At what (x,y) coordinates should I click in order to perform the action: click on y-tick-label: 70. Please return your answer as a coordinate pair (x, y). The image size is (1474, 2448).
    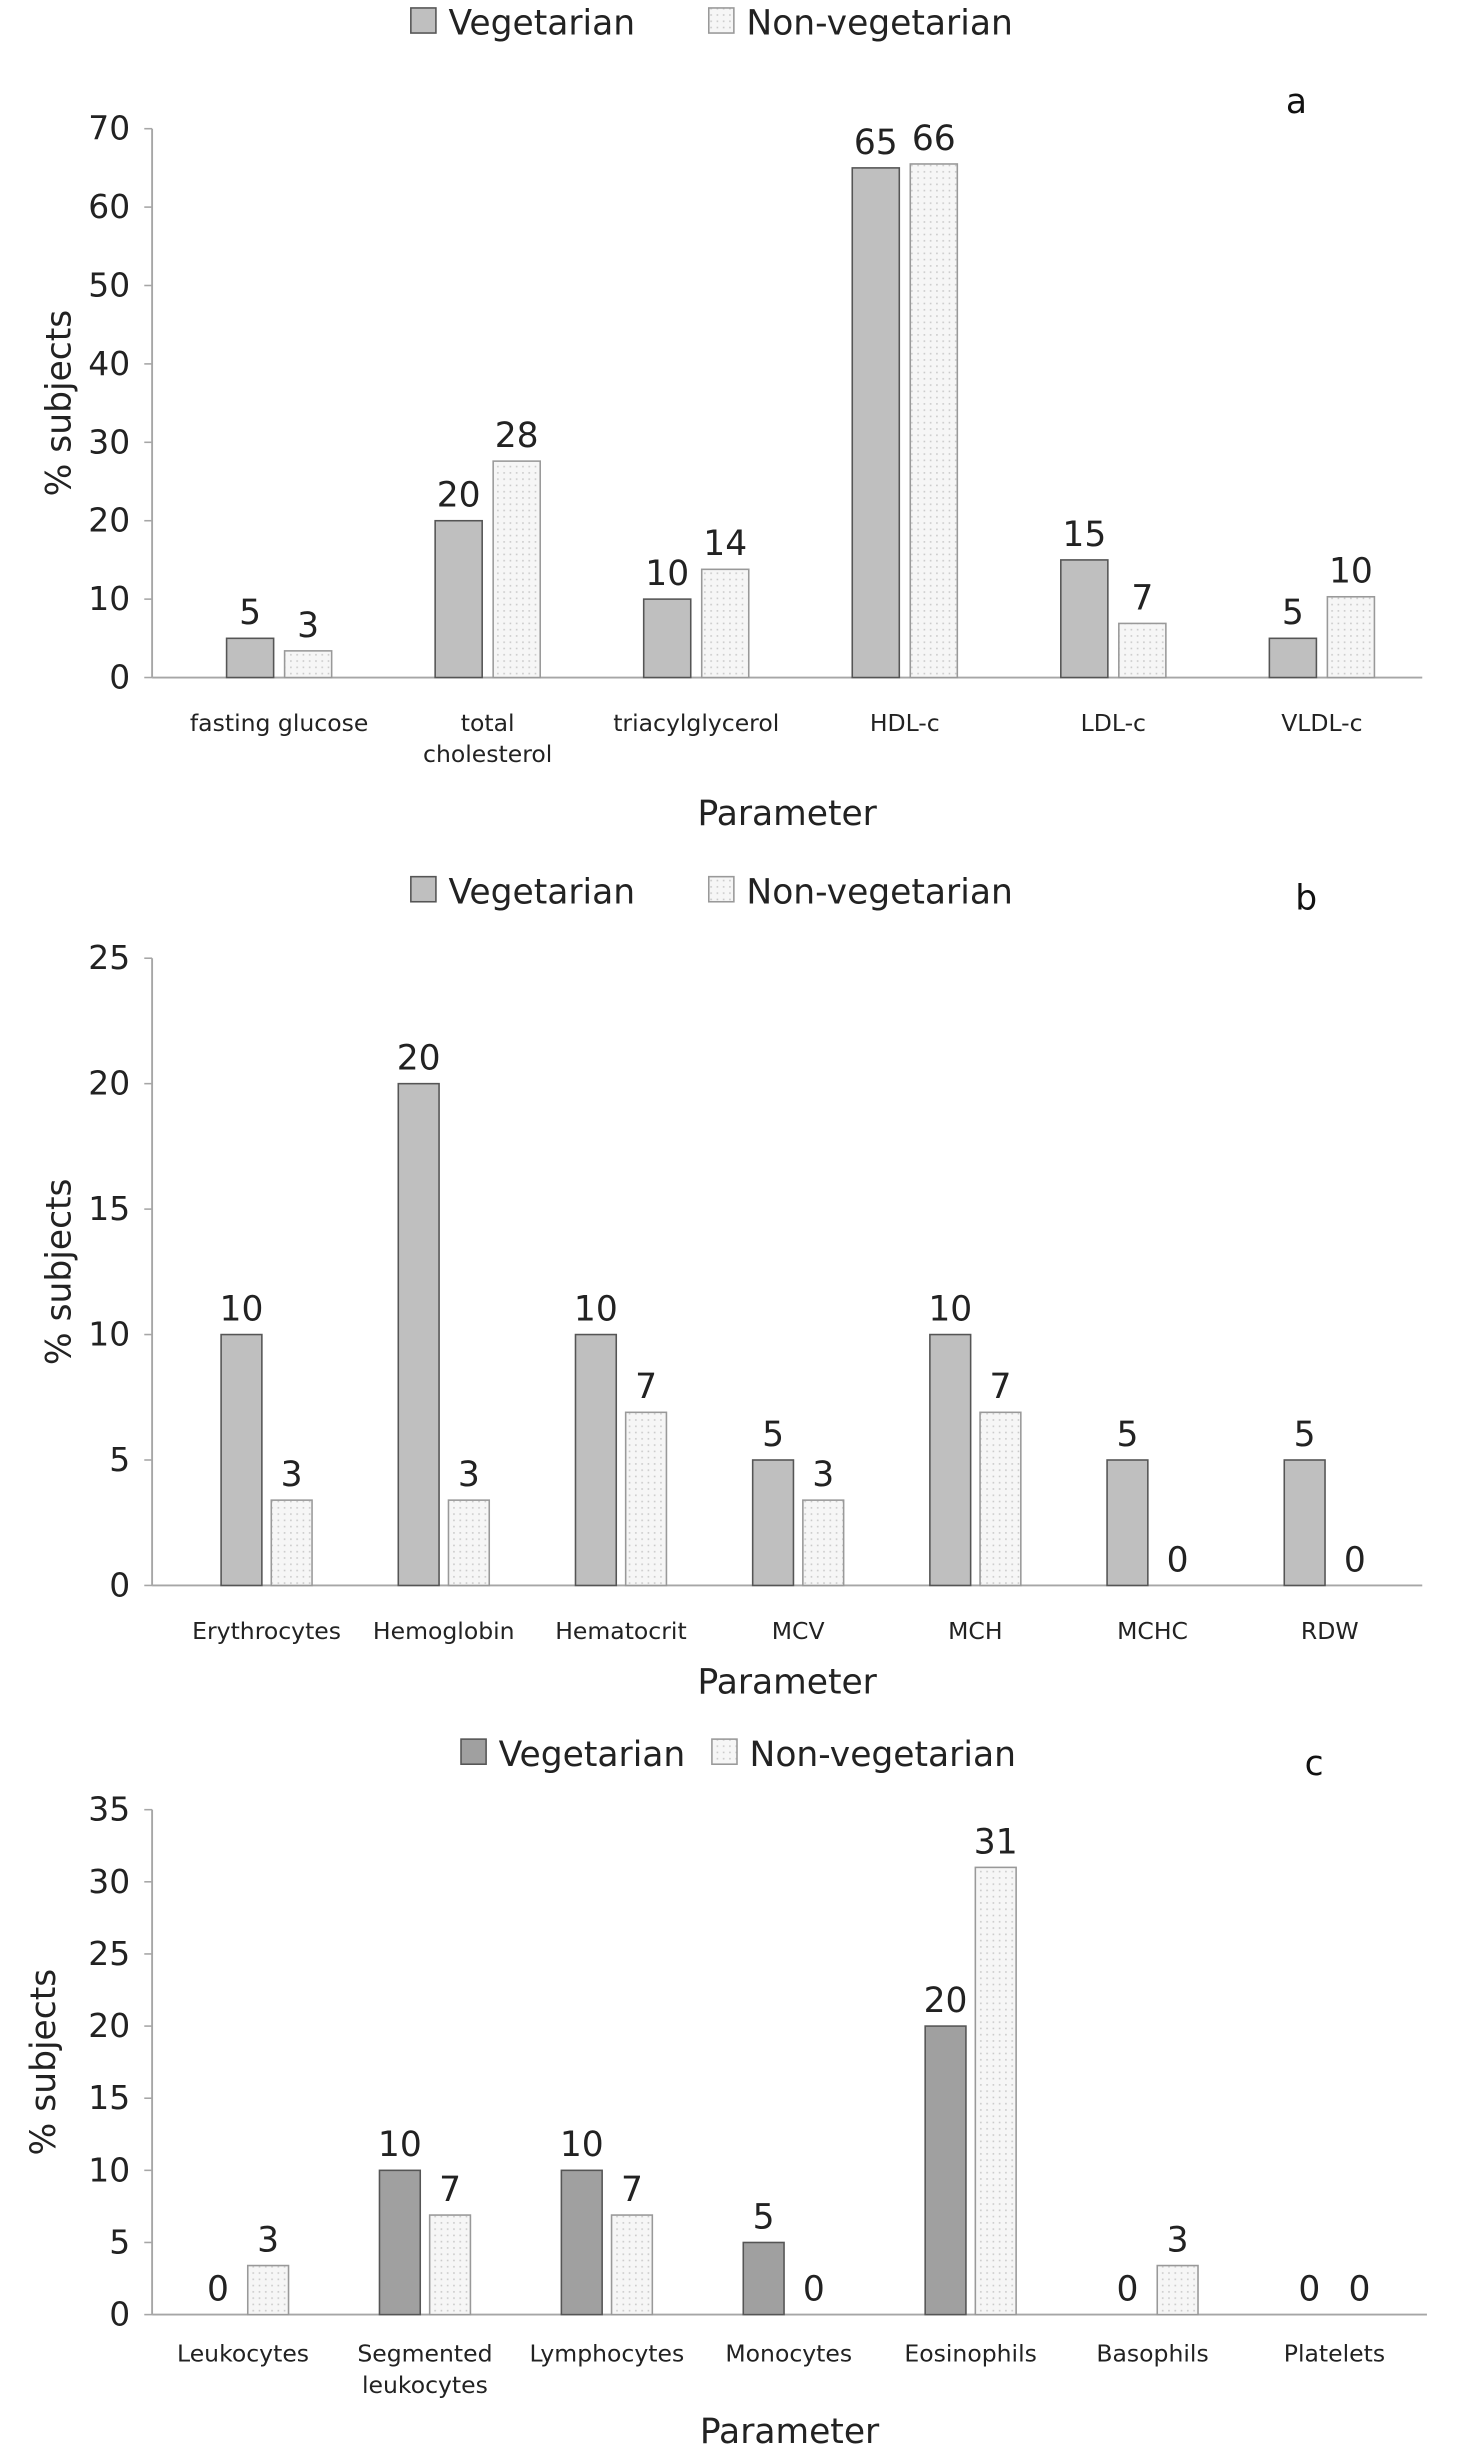
    Looking at the image, I should click on (109, 128).